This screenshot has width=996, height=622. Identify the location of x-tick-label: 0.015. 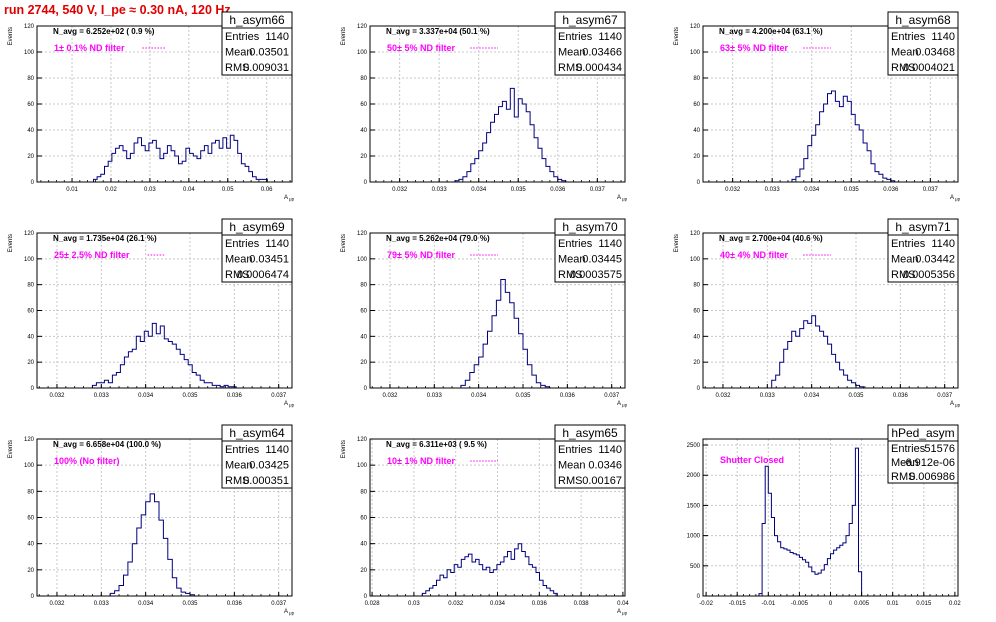
(924, 604).